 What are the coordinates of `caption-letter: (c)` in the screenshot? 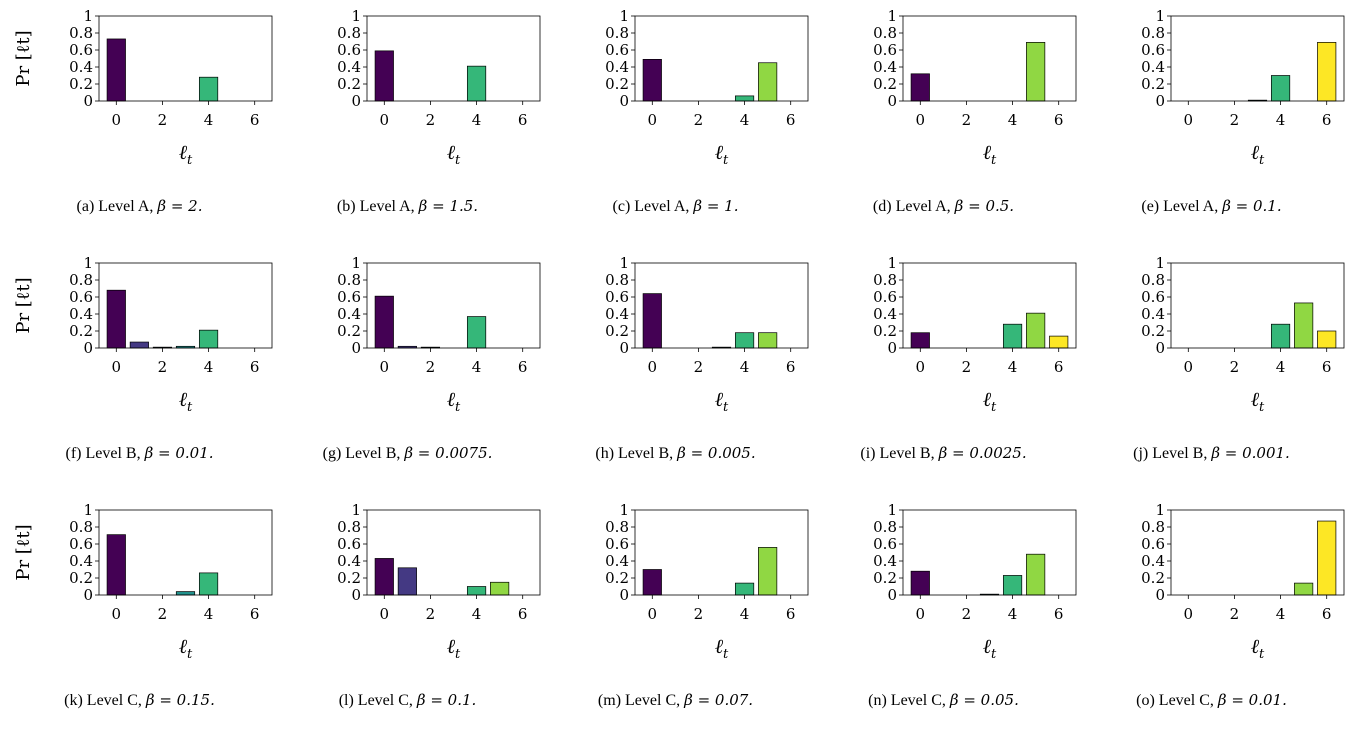 It's located at (621, 206).